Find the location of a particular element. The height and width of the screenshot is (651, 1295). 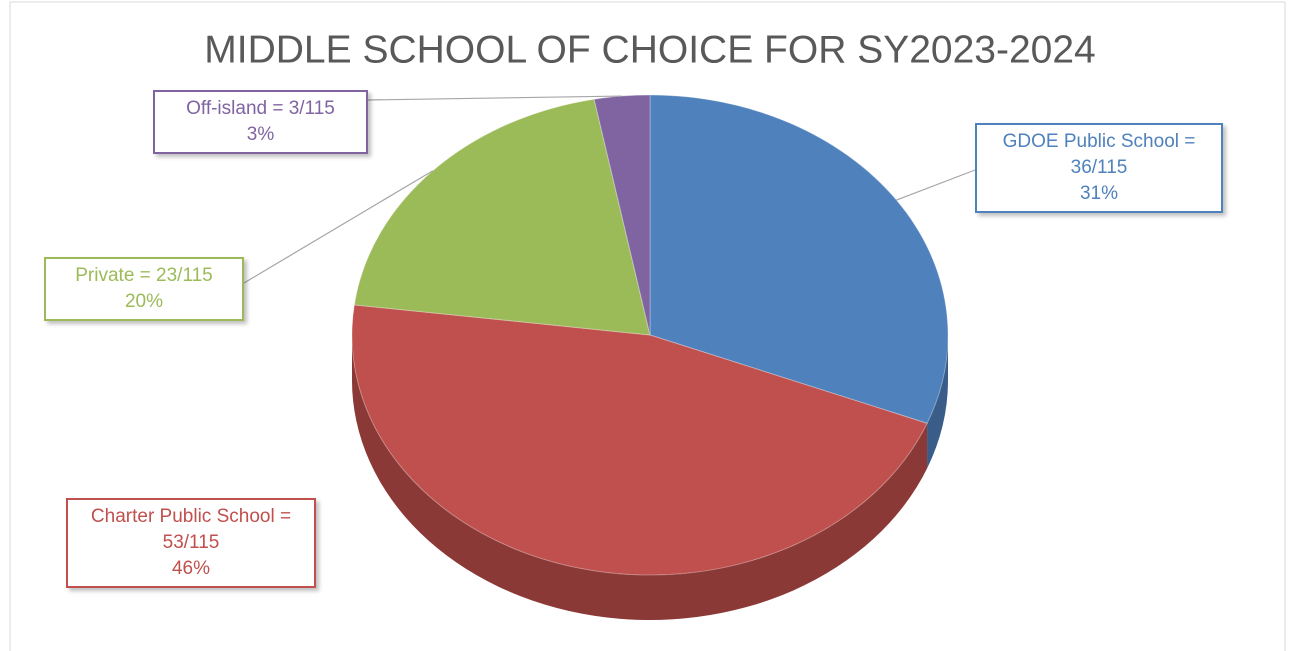

slice-side is located at coordinates (937, 402).